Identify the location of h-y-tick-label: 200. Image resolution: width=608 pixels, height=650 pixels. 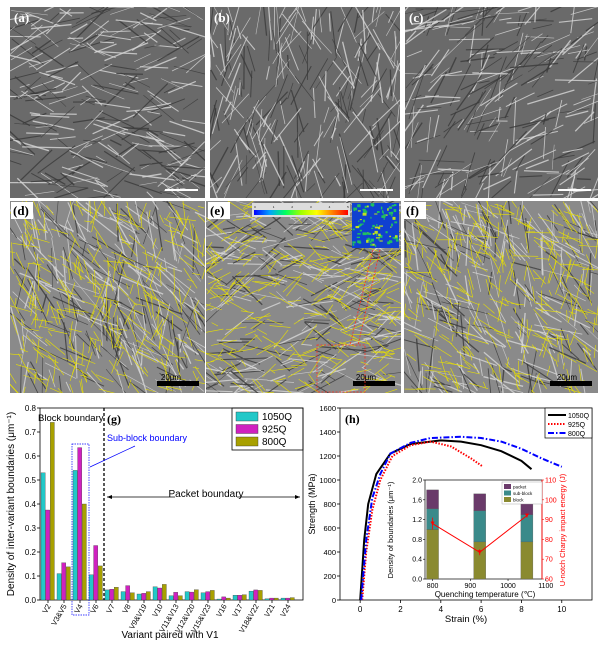
(329, 576).